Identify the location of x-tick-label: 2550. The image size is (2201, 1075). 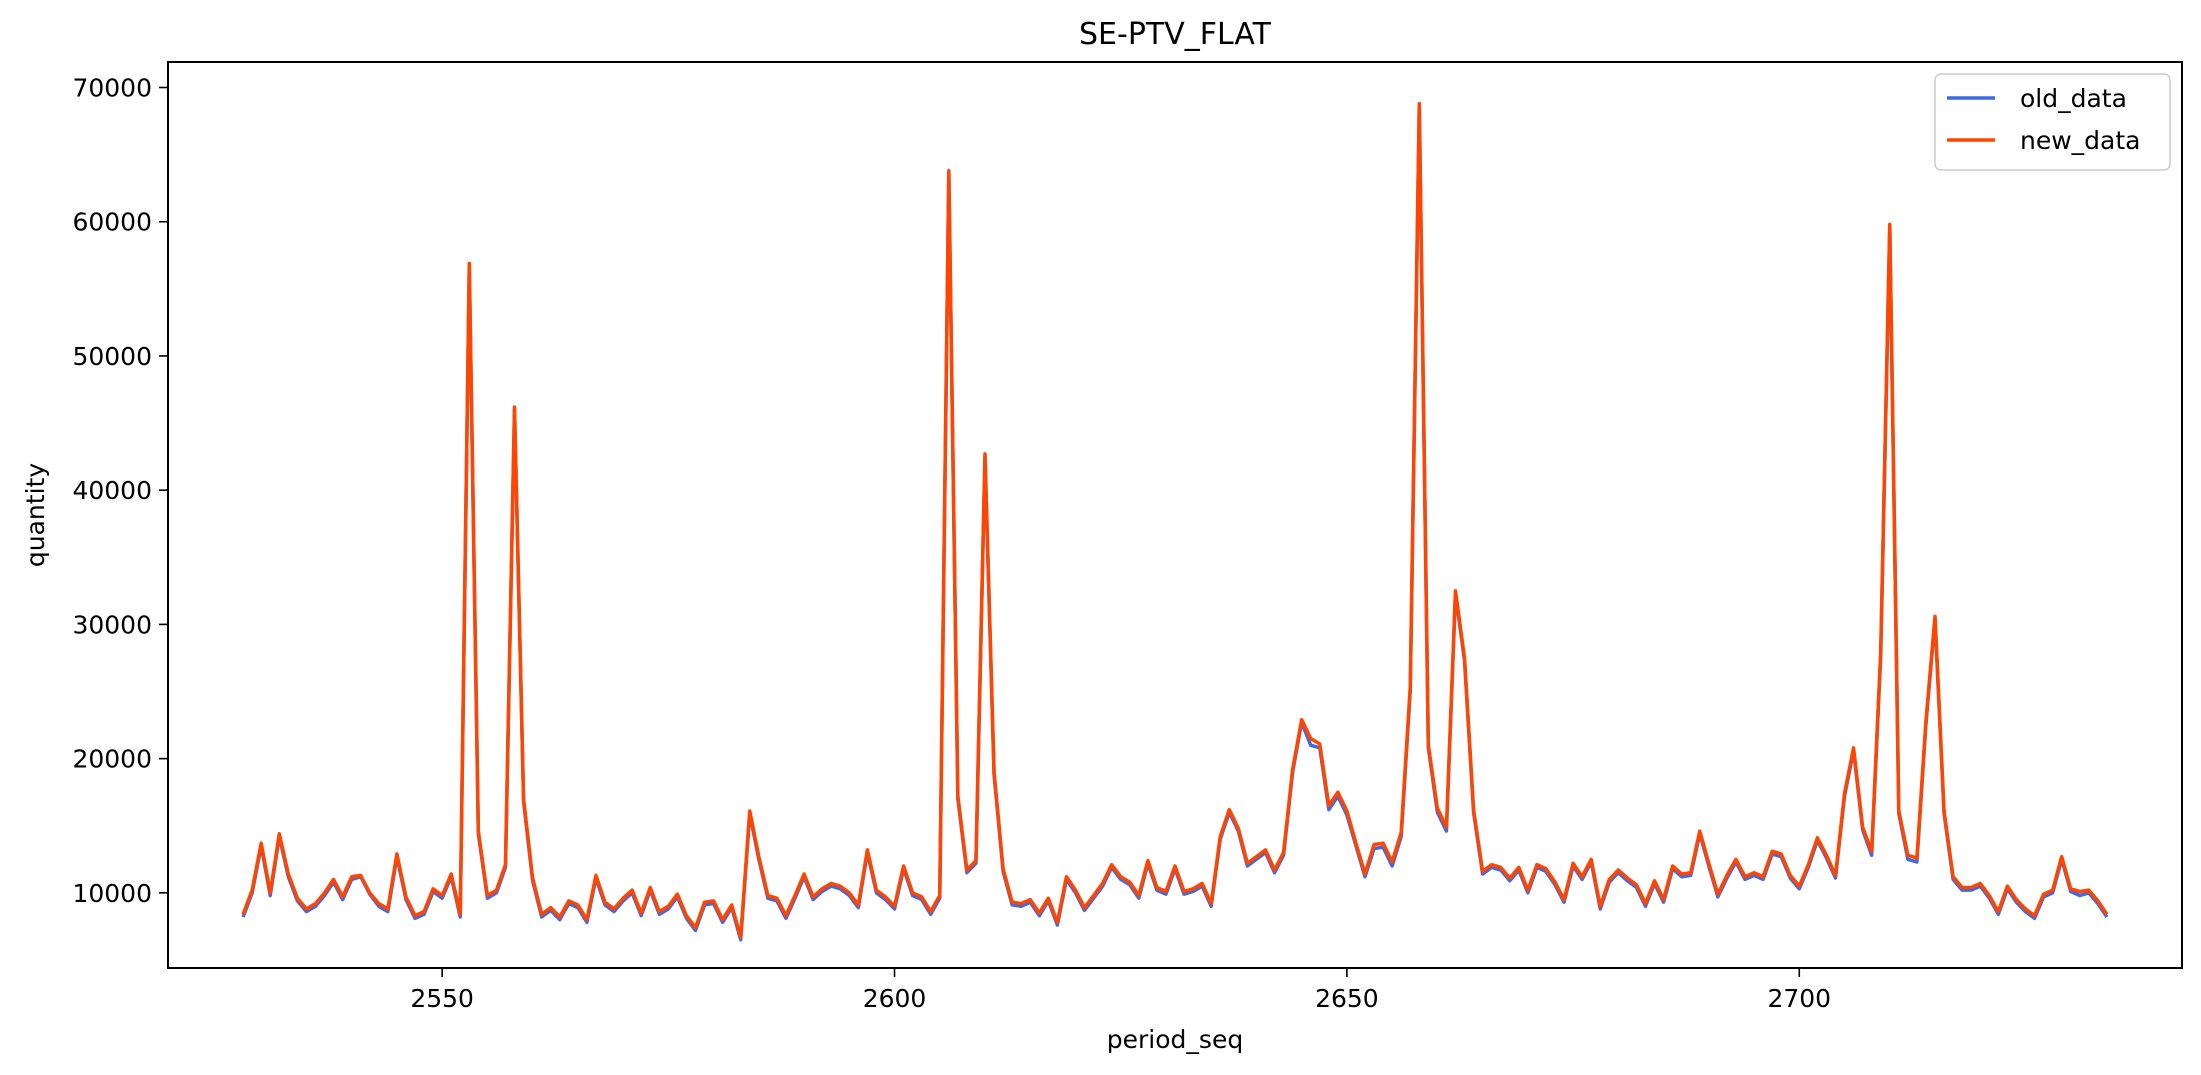
(442, 998).